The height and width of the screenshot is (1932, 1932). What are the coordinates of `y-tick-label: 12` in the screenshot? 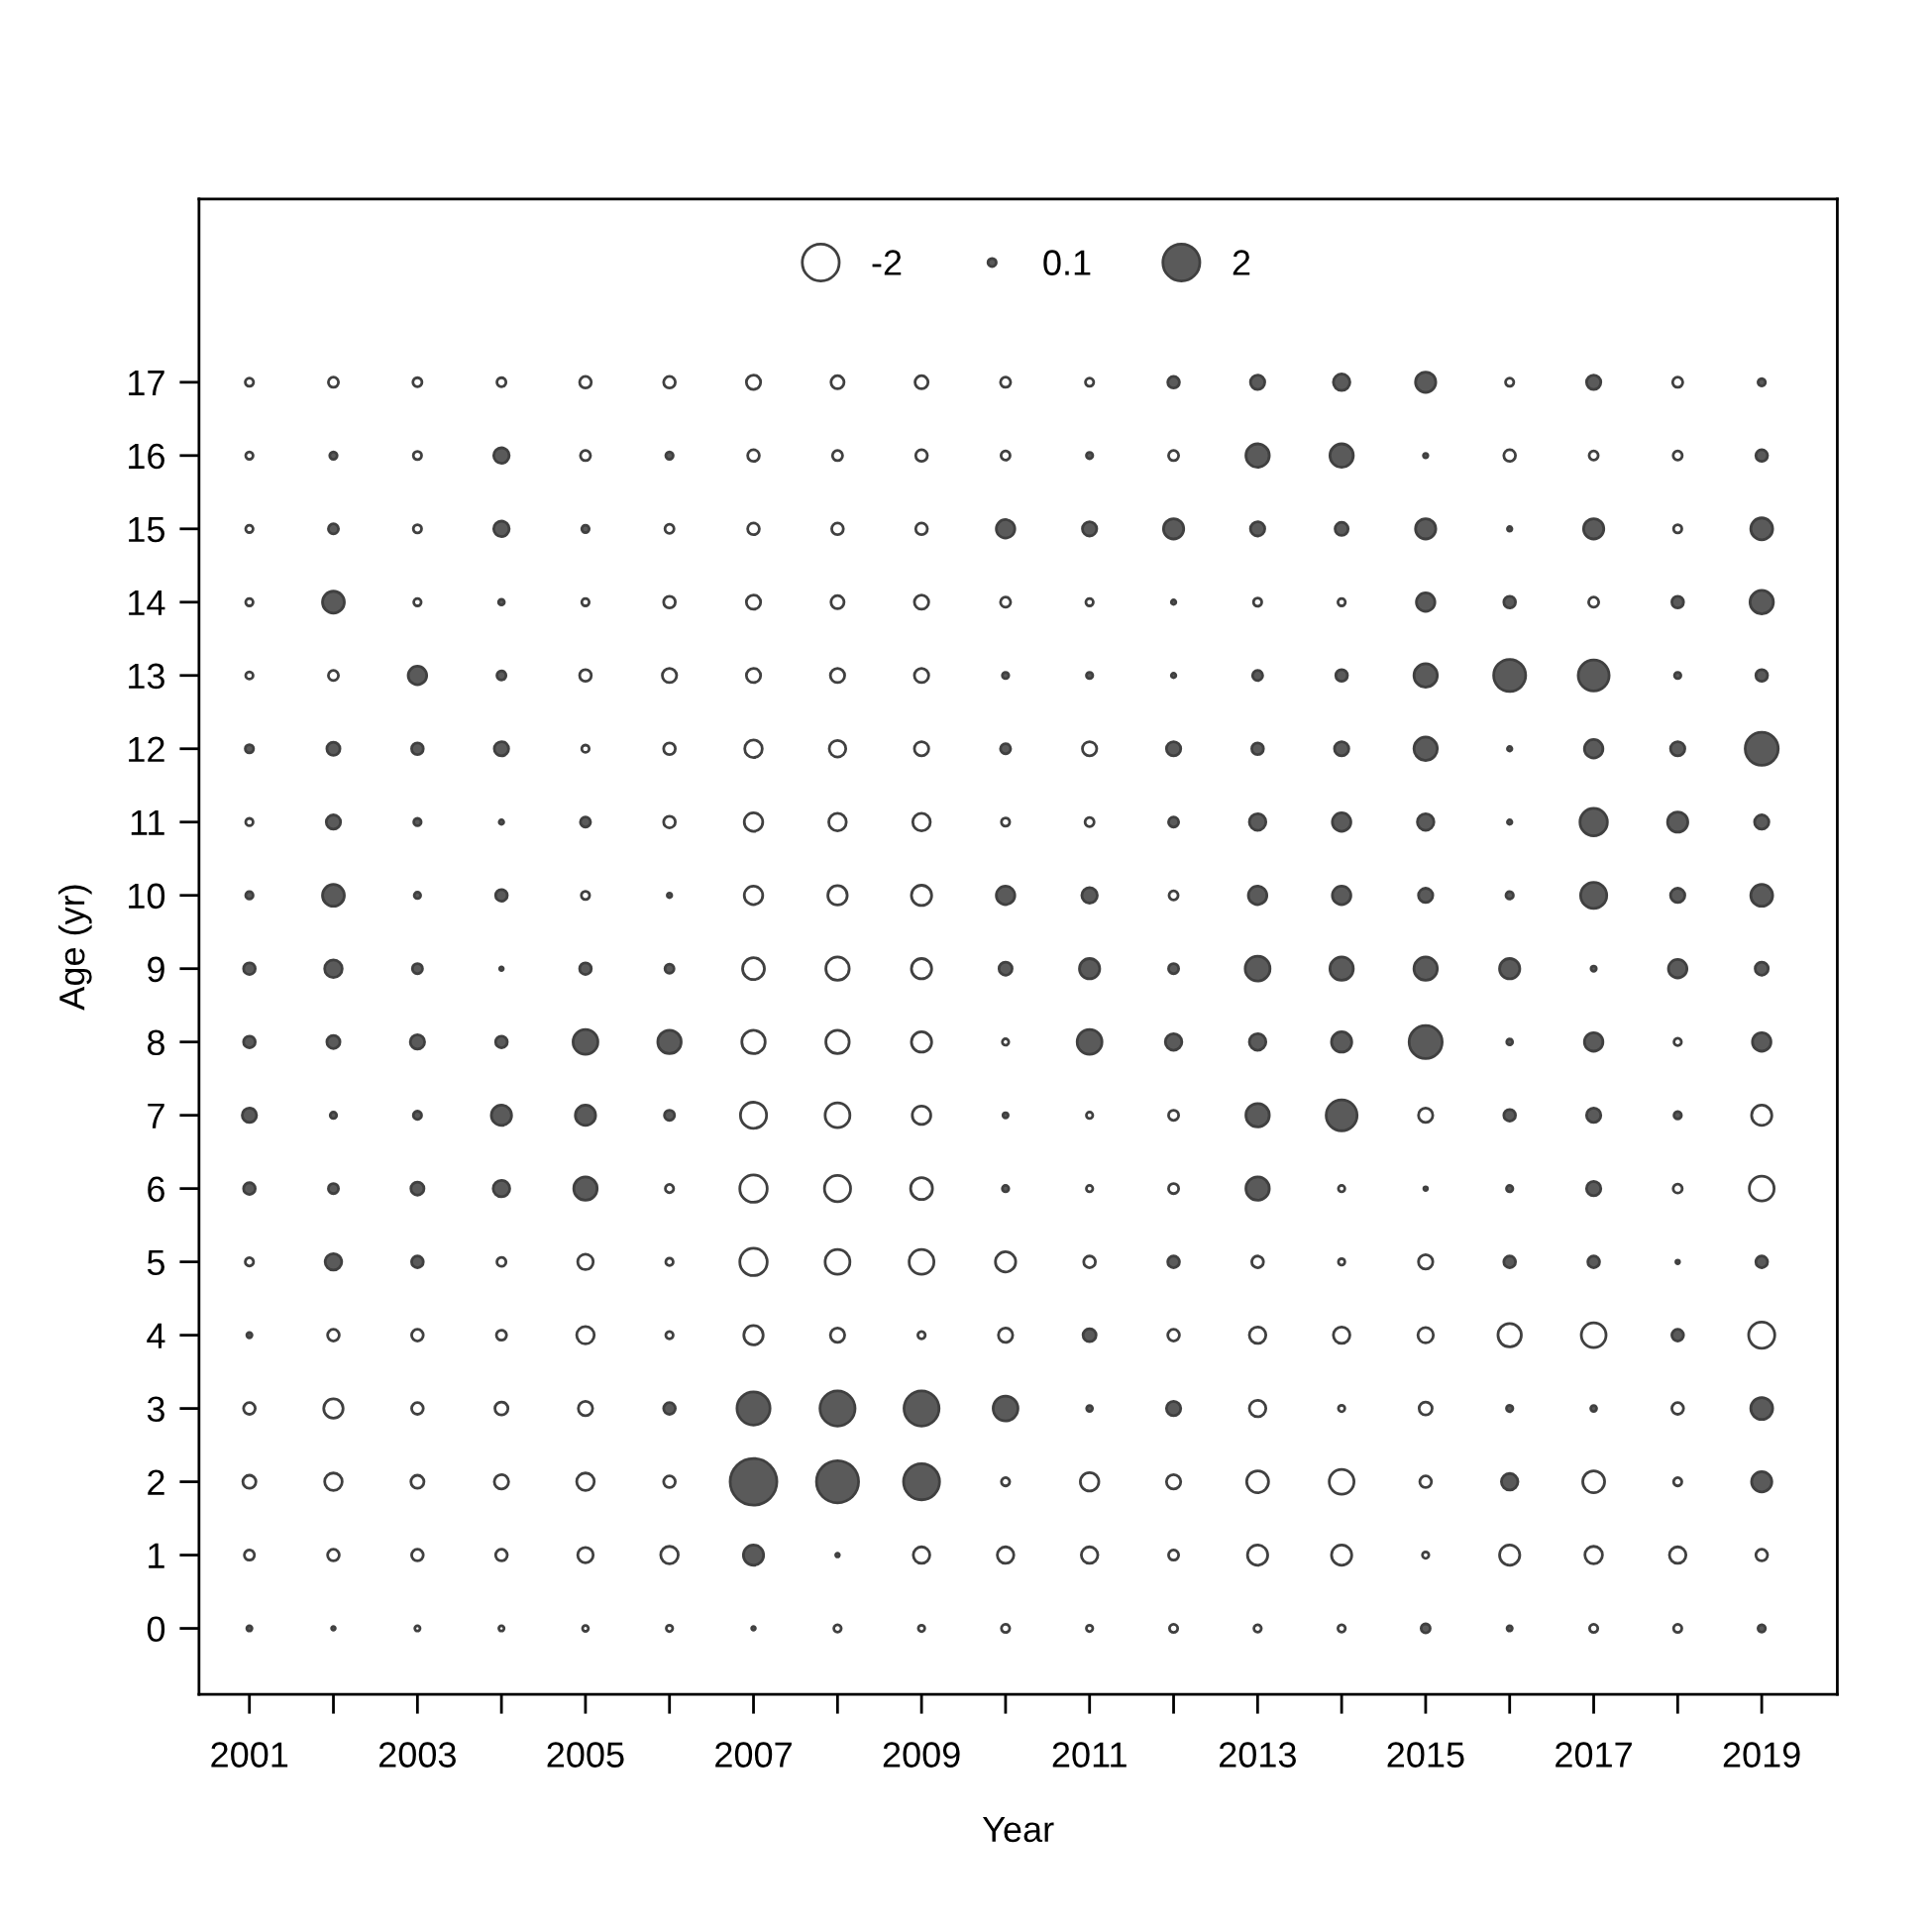 It's located at (146, 749).